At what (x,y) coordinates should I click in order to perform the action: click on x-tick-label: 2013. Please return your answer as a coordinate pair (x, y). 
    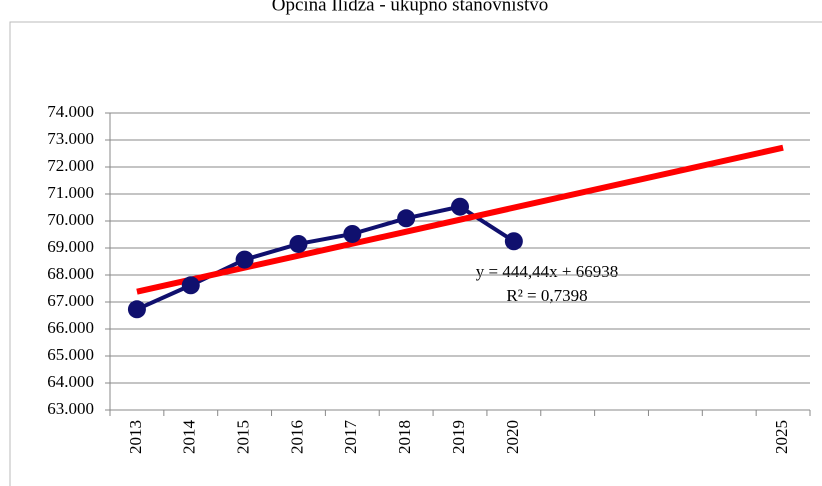
    Looking at the image, I should click on (135, 437).